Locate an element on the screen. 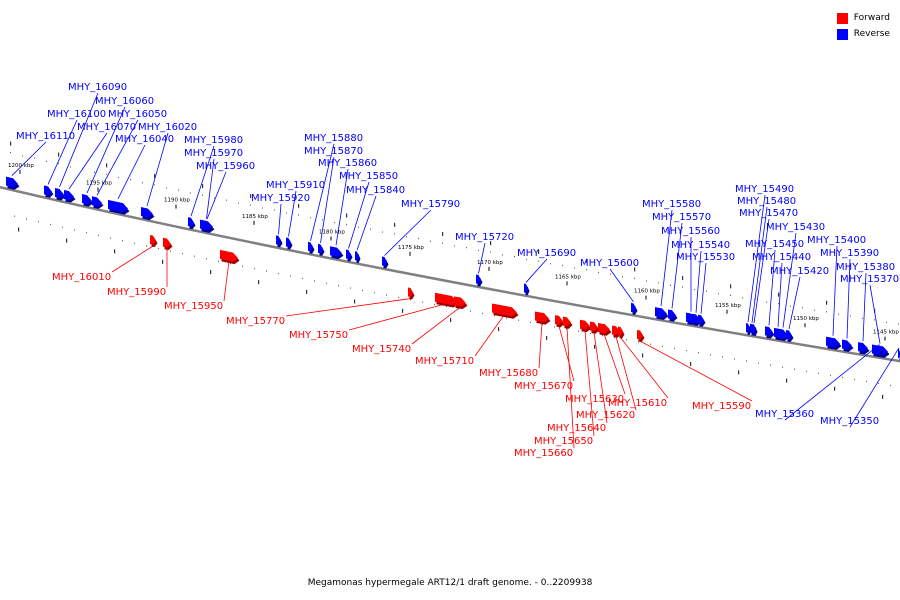 The width and height of the screenshot is (900, 600). gene-MHY_15640-arrow is located at coordinates (595, 327).